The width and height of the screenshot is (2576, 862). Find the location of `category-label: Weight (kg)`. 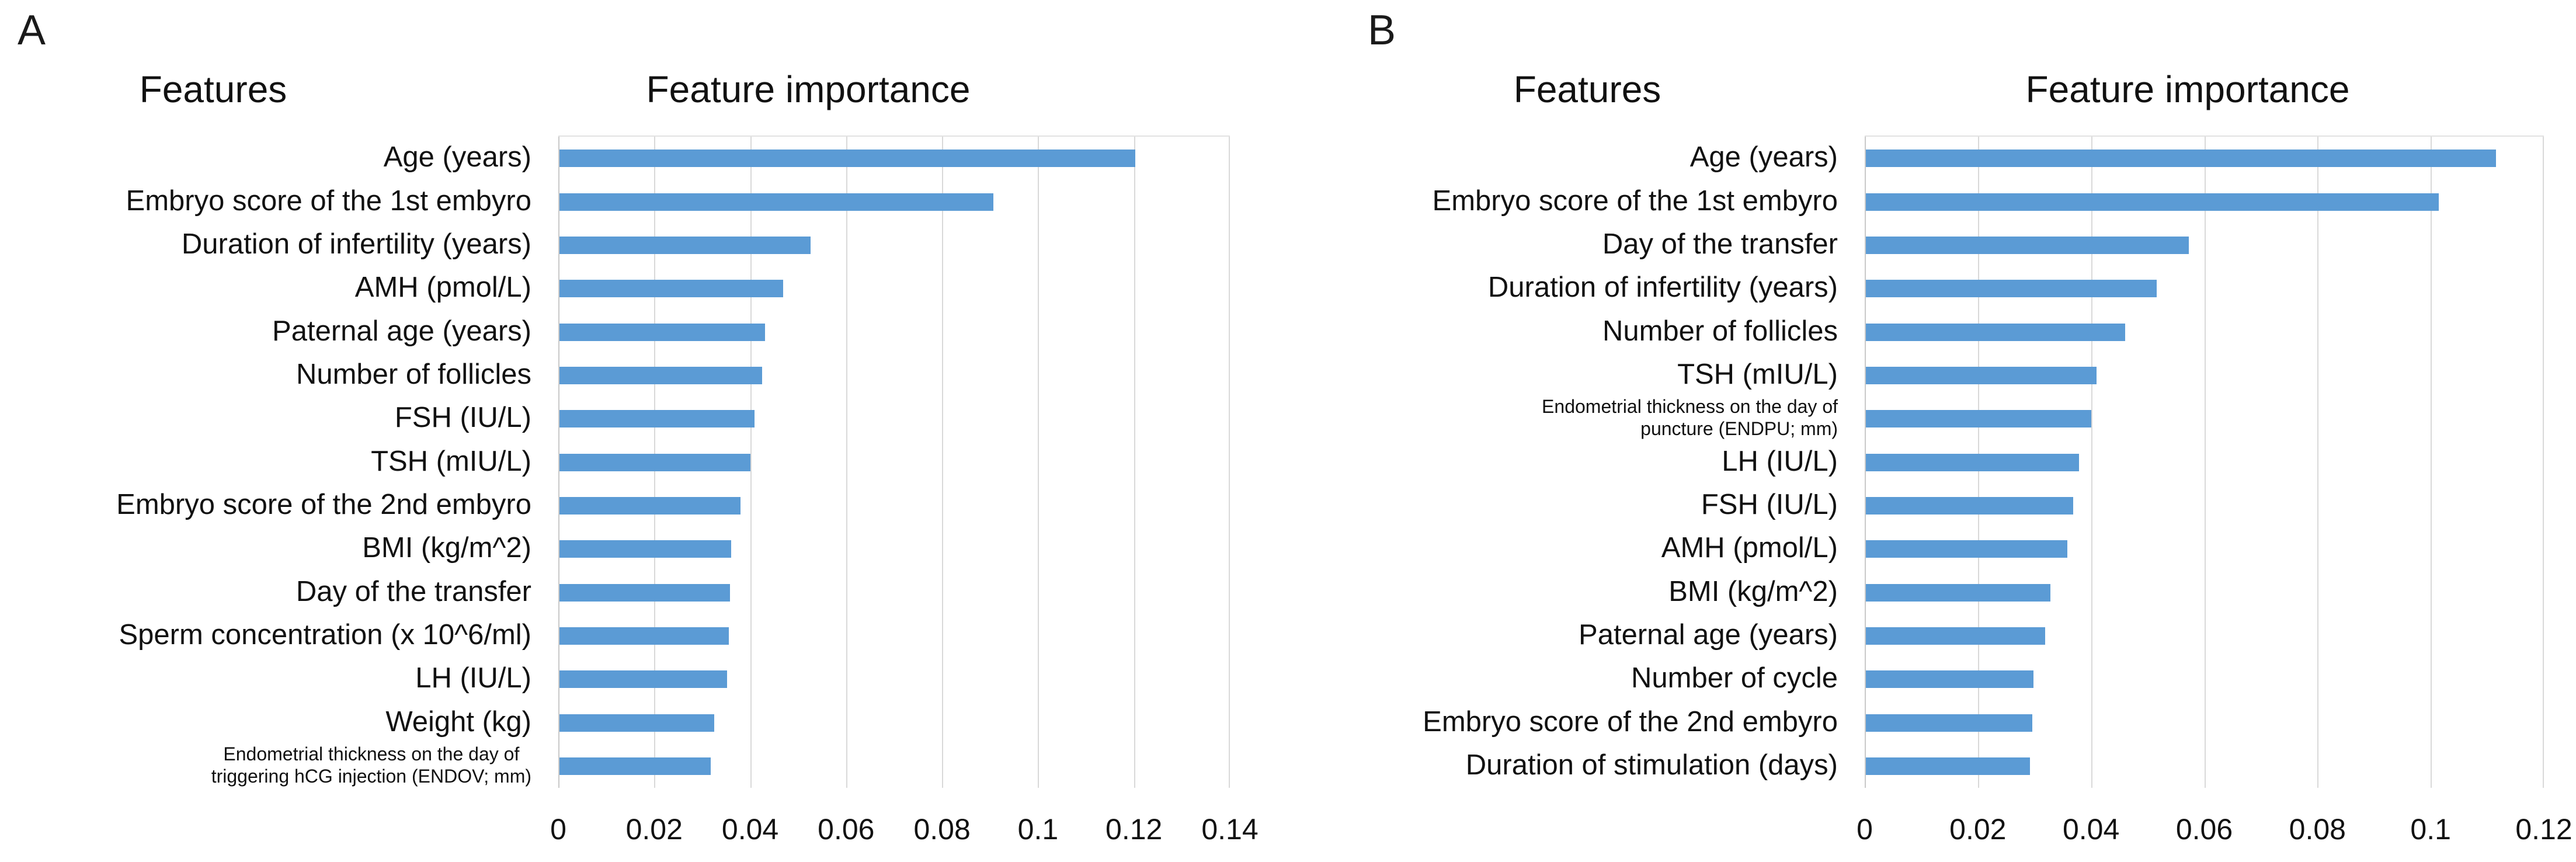

category-label: Weight (kg) is located at coordinates (458, 721).